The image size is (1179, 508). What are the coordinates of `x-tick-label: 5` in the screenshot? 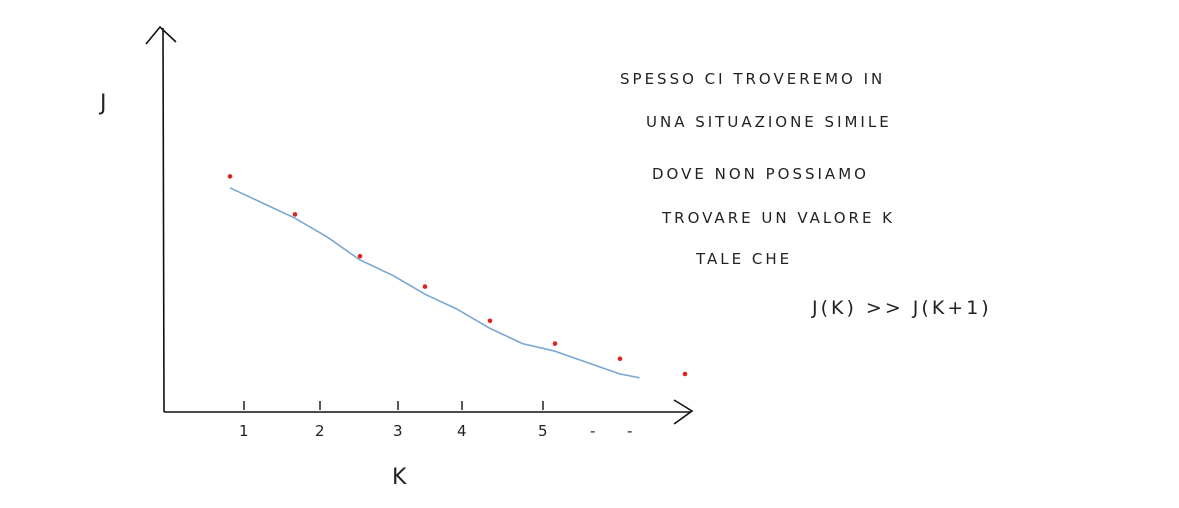 It's located at (543, 431).